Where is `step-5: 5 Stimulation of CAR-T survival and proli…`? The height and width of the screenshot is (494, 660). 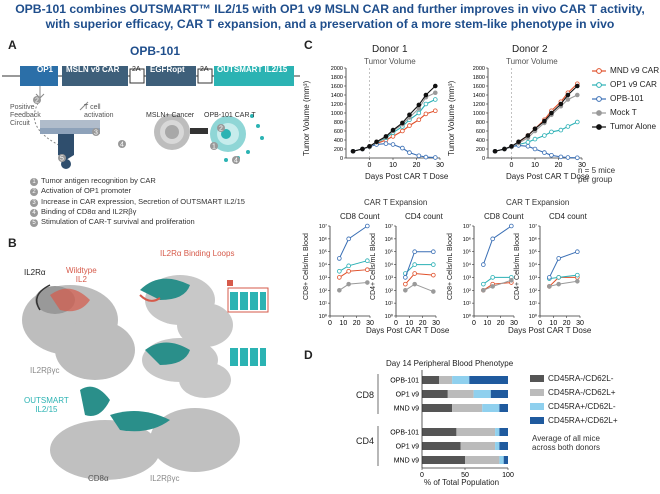 step-5: 5 Stimulation of CAR-T survival and proli… is located at coordinates (137, 222).